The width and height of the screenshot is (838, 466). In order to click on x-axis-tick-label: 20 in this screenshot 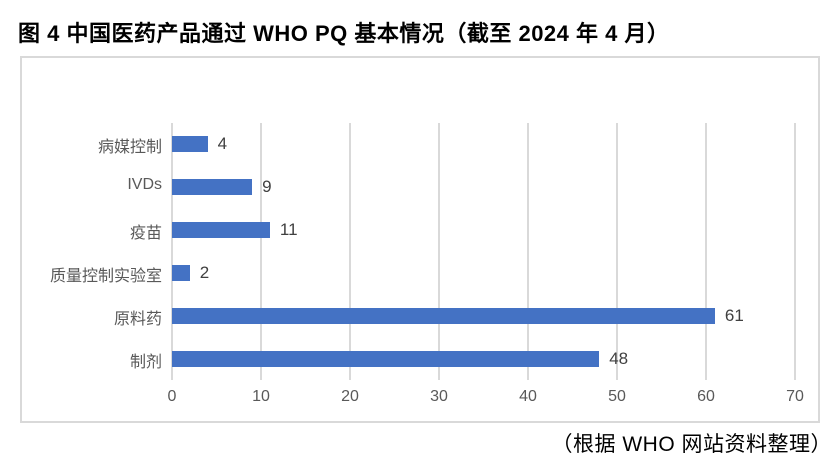, I will do `click(350, 396)`.